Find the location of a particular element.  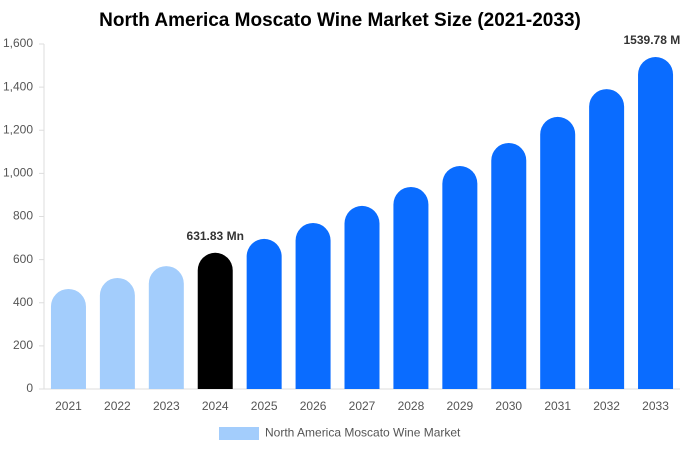

y-tick-label: 1,200 is located at coordinates (18, 129).